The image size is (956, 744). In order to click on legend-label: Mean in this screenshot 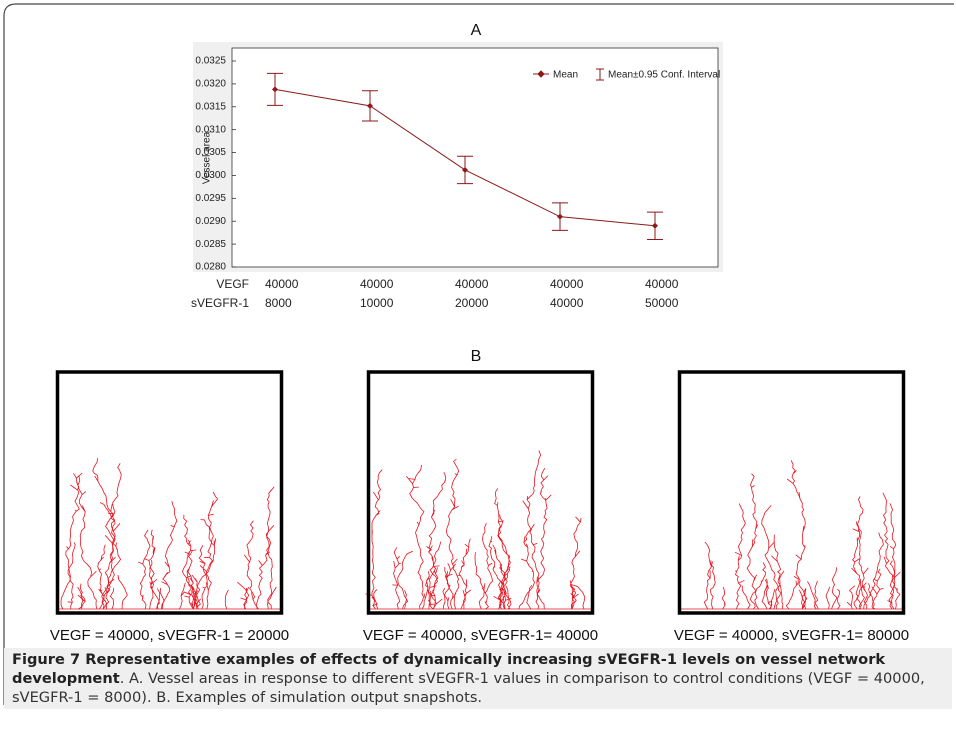, I will do `click(565, 75)`.